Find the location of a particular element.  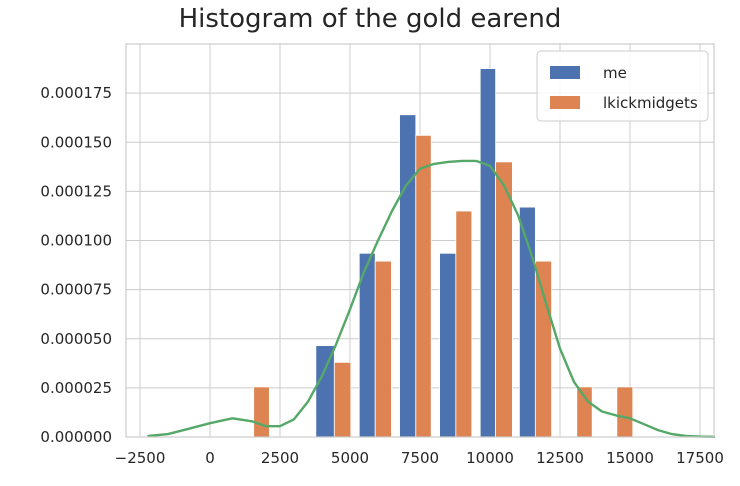

legend: me lkickmidgets is located at coordinates (622, 86).